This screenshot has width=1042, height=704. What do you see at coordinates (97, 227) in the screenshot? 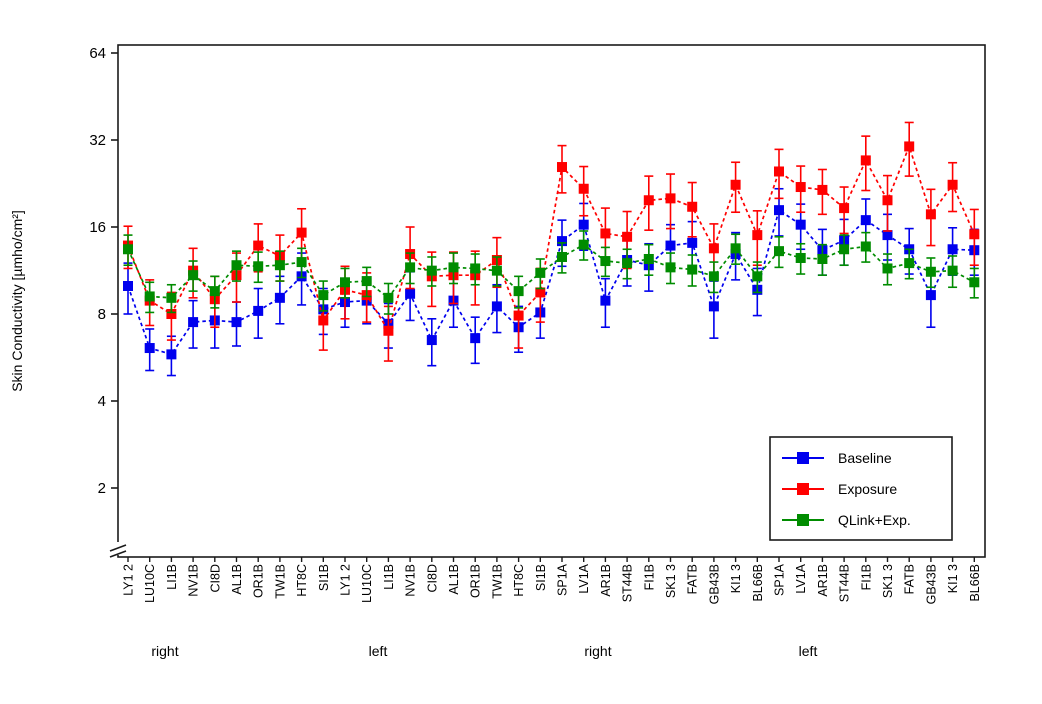
I see `y-tick-label: 16` at bounding box center [97, 227].